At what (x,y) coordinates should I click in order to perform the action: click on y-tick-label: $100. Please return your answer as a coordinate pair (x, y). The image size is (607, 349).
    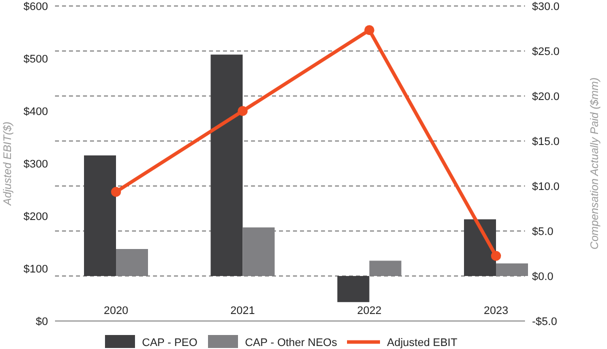
    Looking at the image, I should click on (36, 270).